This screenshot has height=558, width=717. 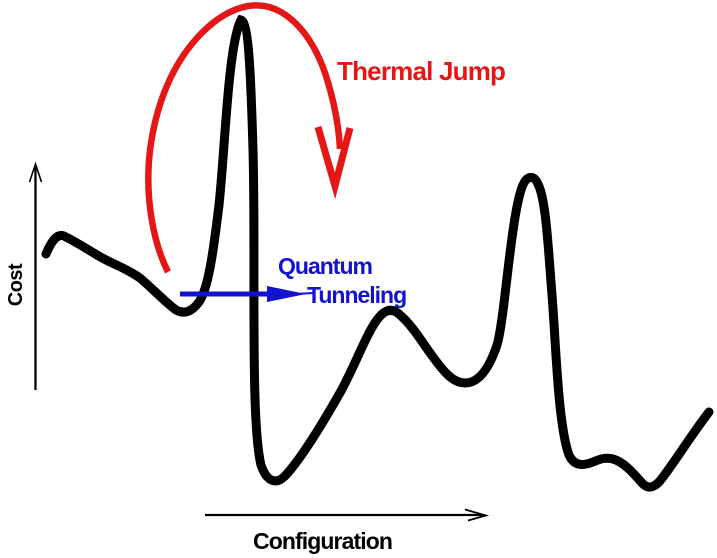 What do you see at coordinates (286, 294) in the screenshot?
I see `quantum-tunneling-arrowhead-right-icon` at bounding box center [286, 294].